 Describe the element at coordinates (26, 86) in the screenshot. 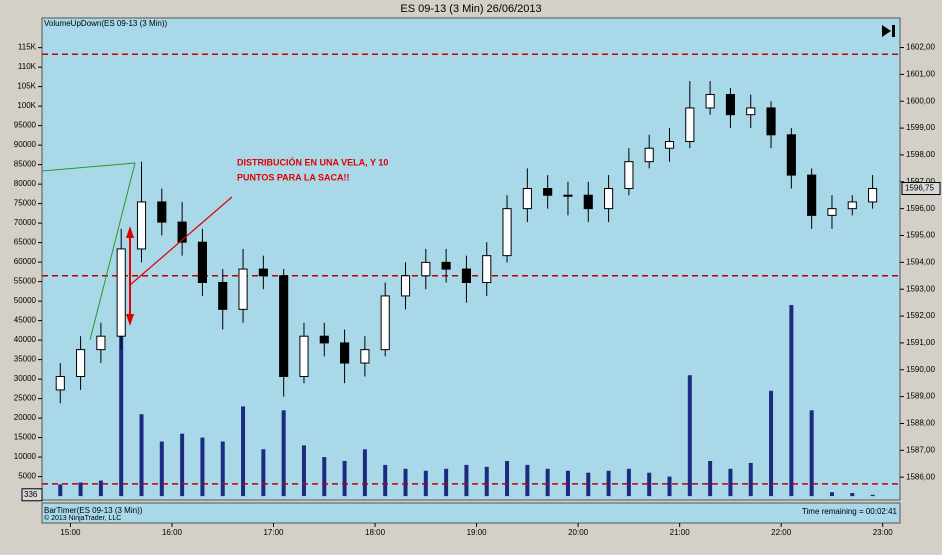

I see `y2-tick-label: 105K` at that location.